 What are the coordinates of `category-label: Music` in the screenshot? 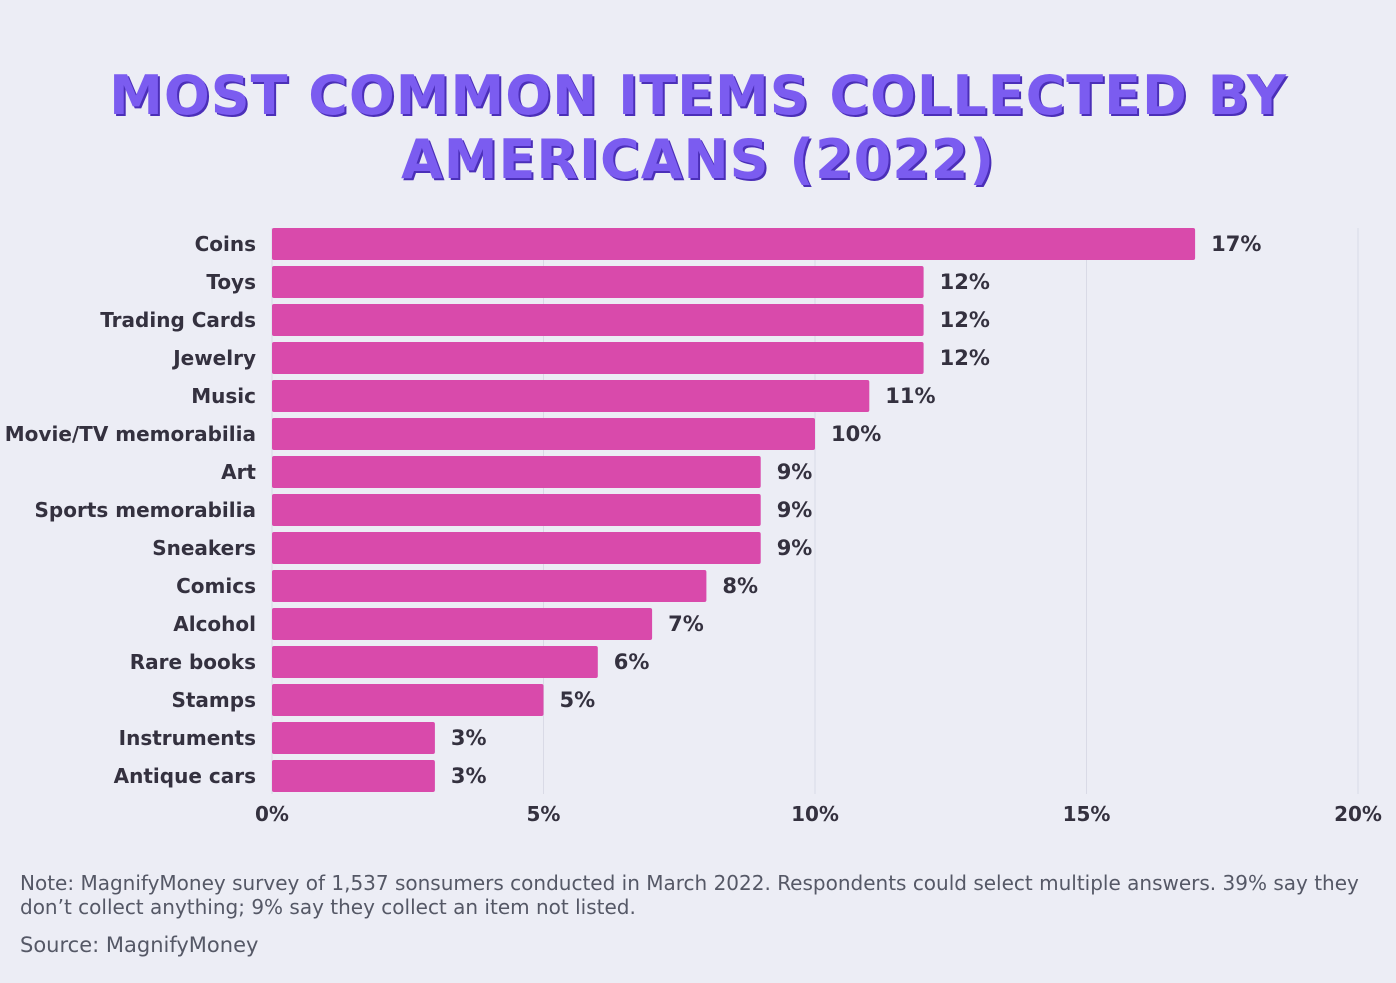 It's located at (223, 396).